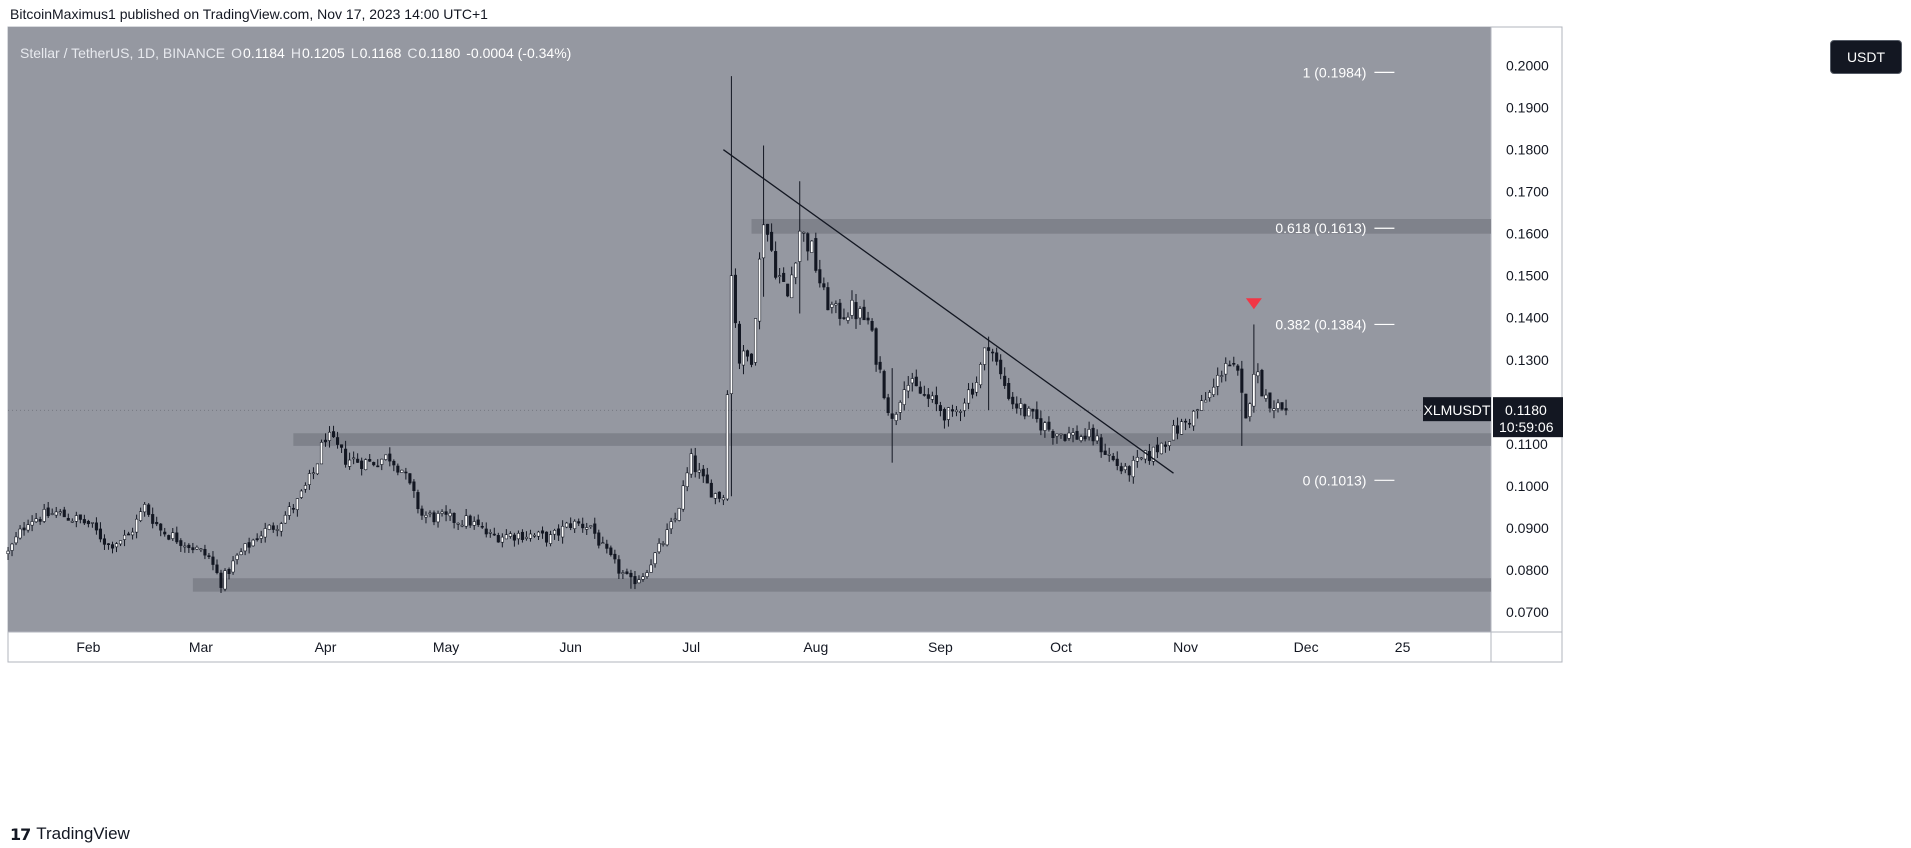 The height and width of the screenshot is (848, 1911). What do you see at coordinates (519, 53) in the screenshot?
I see `change-value: -0.0004 (-0.34%)` at bounding box center [519, 53].